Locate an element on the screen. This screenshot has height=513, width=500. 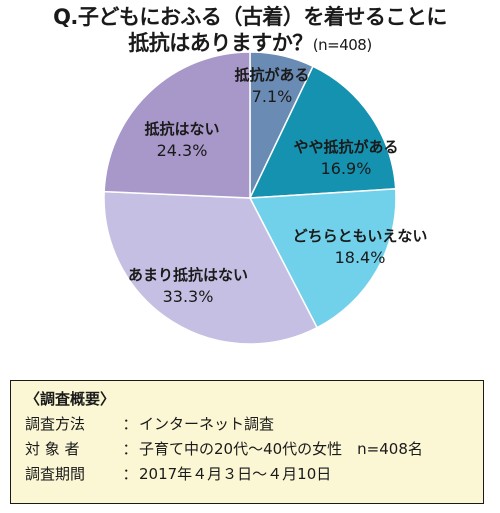
survey-value: インターネット調査 is located at coordinates (207, 424).